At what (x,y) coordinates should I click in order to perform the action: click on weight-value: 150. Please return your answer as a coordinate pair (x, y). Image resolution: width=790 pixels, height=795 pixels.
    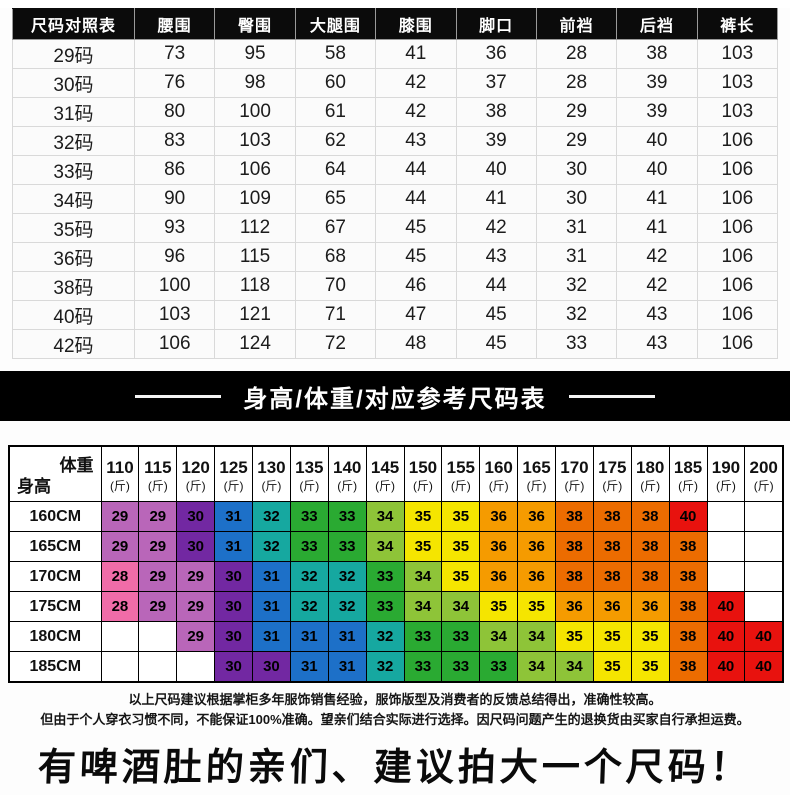
    Looking at the image, I should click on (423, 467).